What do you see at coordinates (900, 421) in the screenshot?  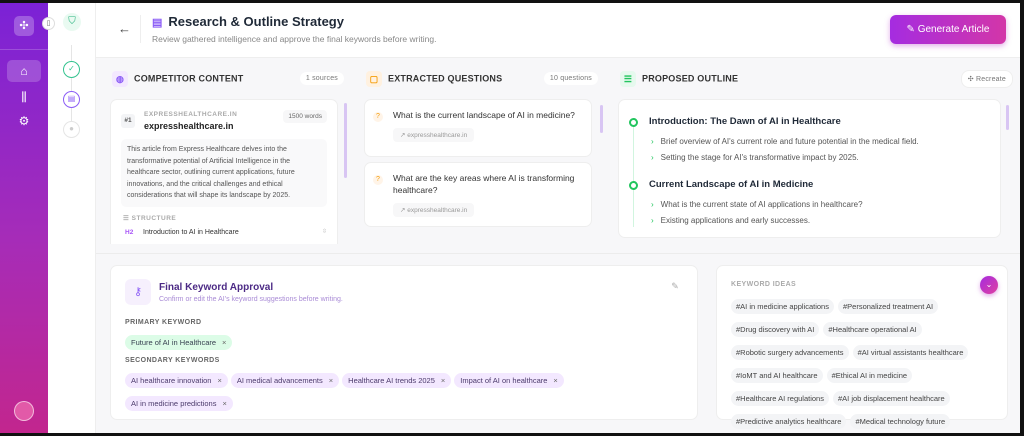 I see `keyword-idea-chip: #Medical technology future` at bounding box center [900, 421].